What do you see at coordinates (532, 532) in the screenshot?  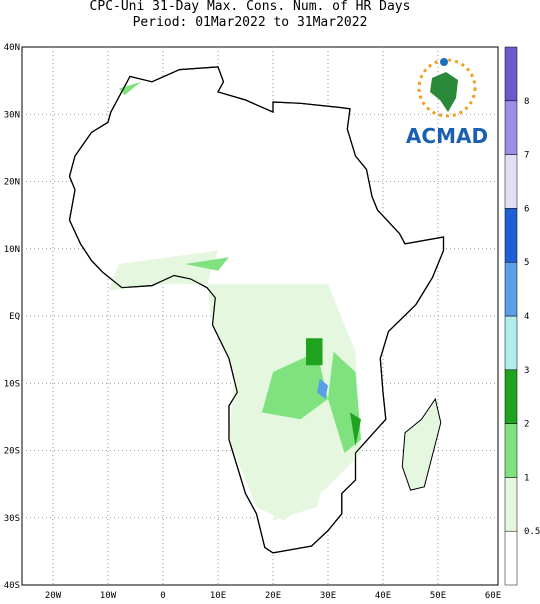 I see `colorbar-label: 0.5` at bounding box center [532, 532].